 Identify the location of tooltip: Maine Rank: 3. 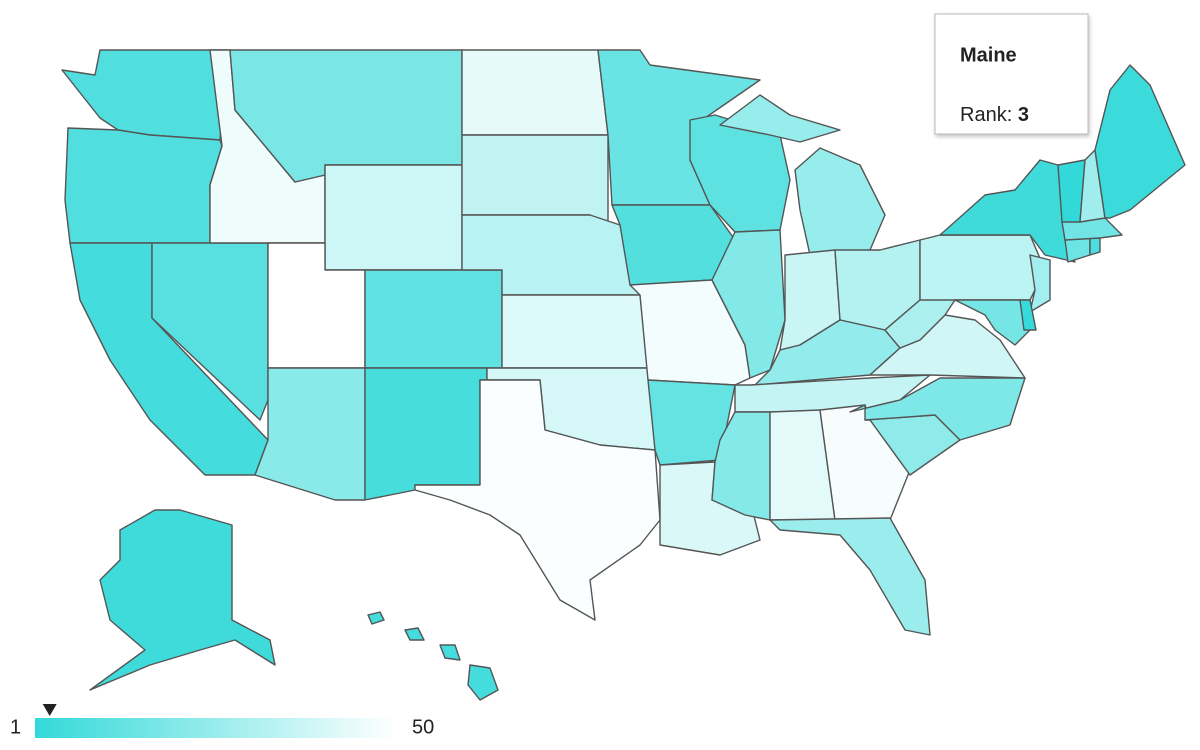
(1011, 74).